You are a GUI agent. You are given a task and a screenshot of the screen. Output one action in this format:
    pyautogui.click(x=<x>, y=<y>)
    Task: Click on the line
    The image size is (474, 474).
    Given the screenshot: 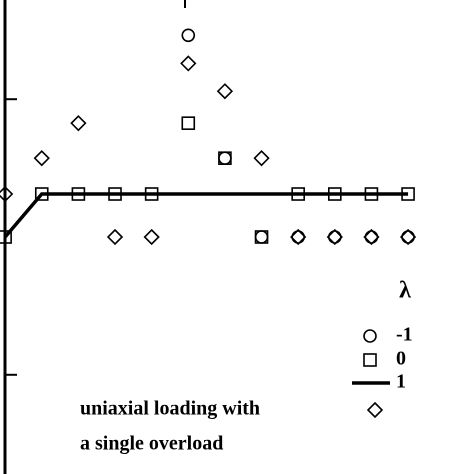 What is the action you would take?
    pyautogui.click(x=206, y=215)
    